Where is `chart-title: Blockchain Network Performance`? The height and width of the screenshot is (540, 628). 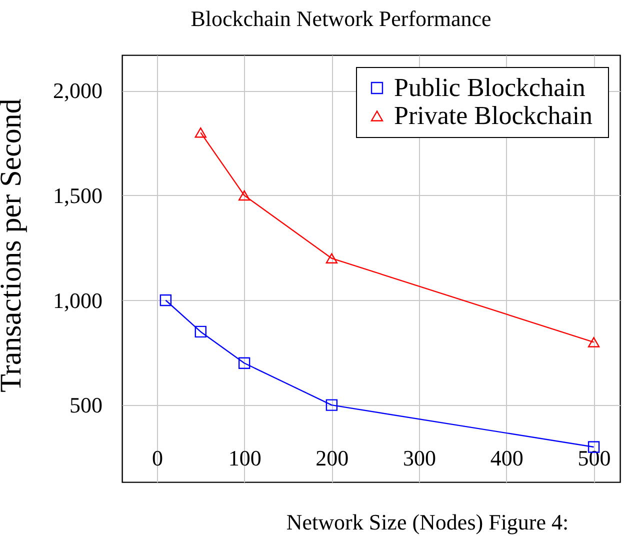 chart-title: Blockchain Network Performance is located at coordinates (341, 18).